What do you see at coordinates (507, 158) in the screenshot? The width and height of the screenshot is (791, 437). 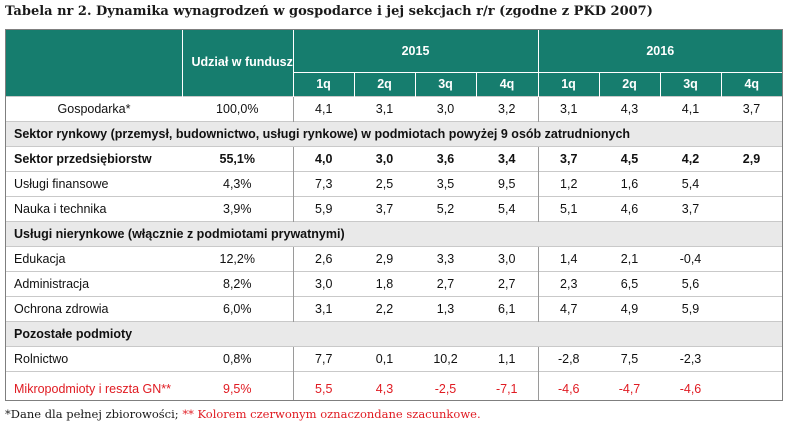 I see `value-cell: 3,4` at bounding box center [507, 158].